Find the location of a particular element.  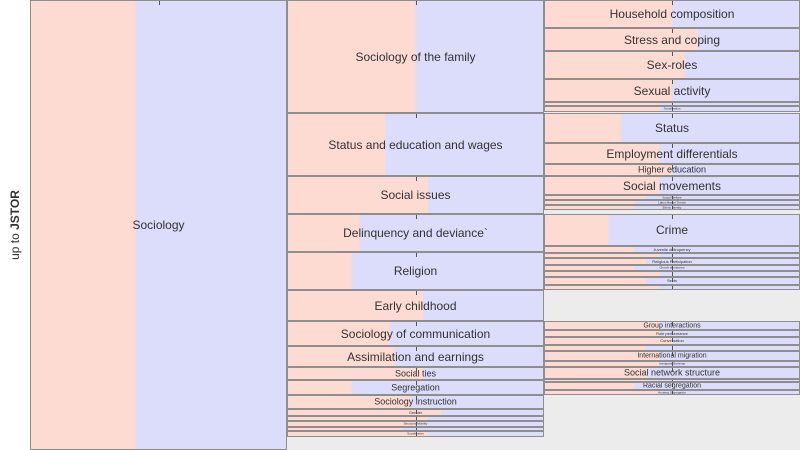

level-2-node: Structural Mobility is located at coordinates (415, 424).